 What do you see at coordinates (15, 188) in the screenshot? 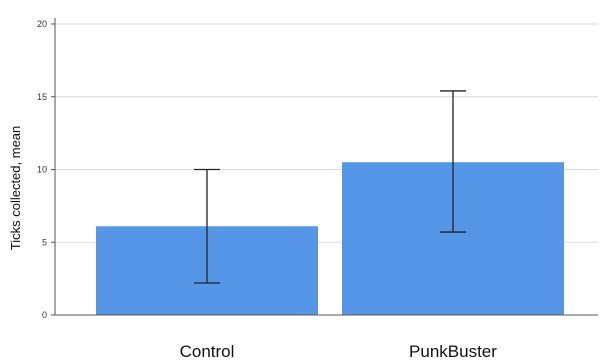
I see `y-axis-title: Ticks collected, mean` at bounding box center [15, 188].